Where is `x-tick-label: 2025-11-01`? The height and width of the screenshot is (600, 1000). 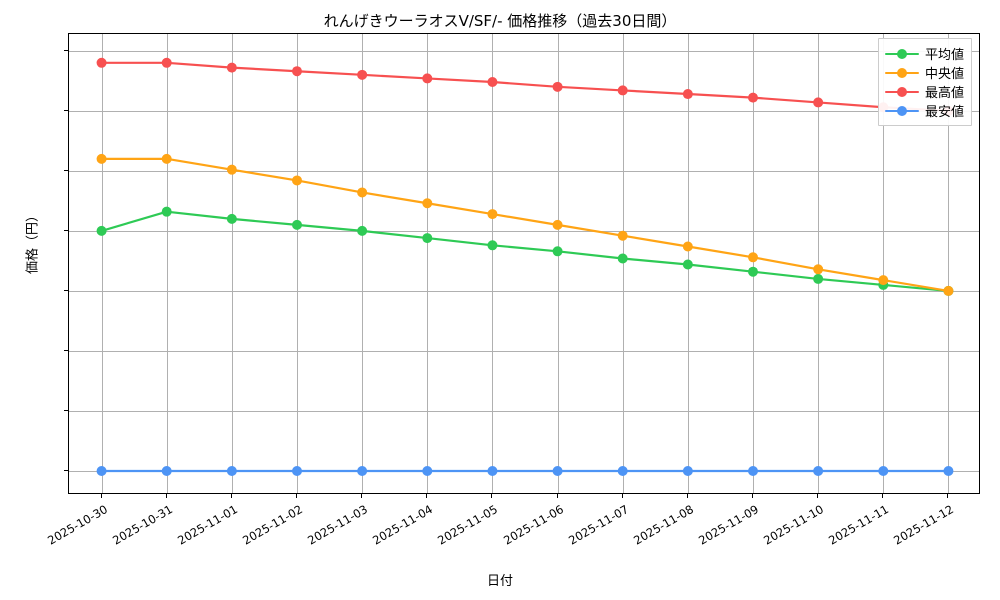
x-tick-label: 2025-11-01 is located at coordinates (207, 525).